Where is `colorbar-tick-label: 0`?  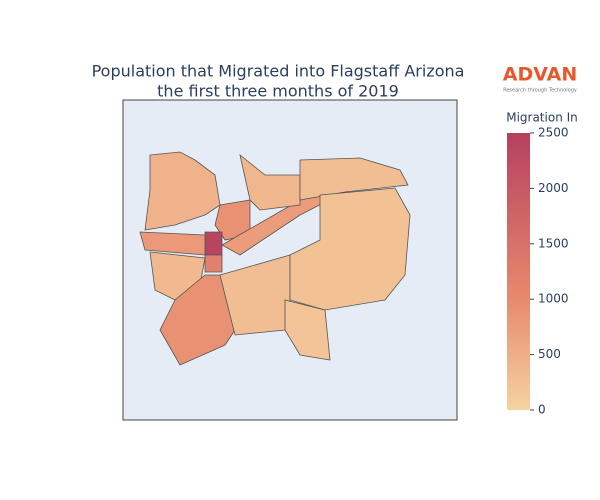
colorbar-tick-label: 0 is located at coordinates (542, 410).